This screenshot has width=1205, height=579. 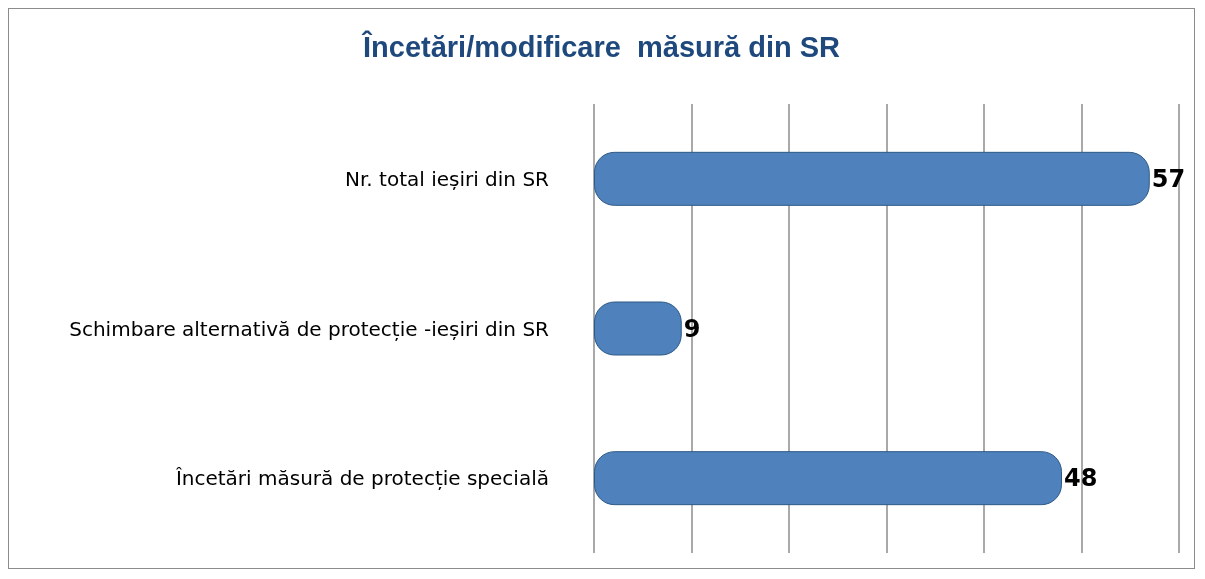 I want to click on y-tick-label: Schimbare alternativă de protecție -ieșiri din SR, so click(x=309, y=328).